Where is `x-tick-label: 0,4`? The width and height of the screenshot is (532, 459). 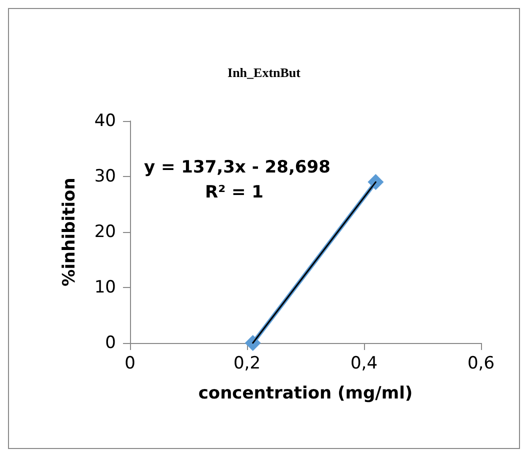
x-tick-label: 0,4 is located at coordinates (364, 364).